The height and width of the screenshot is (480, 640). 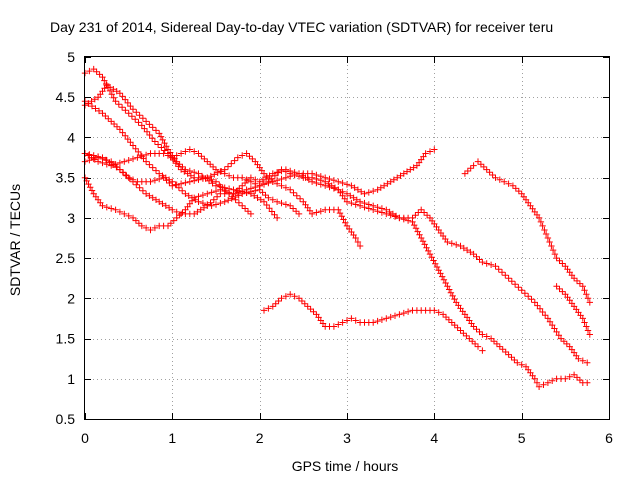 I want to click on x-tick-labels: 0 1 2 3 4 5 6, so click(x=347, y=438).